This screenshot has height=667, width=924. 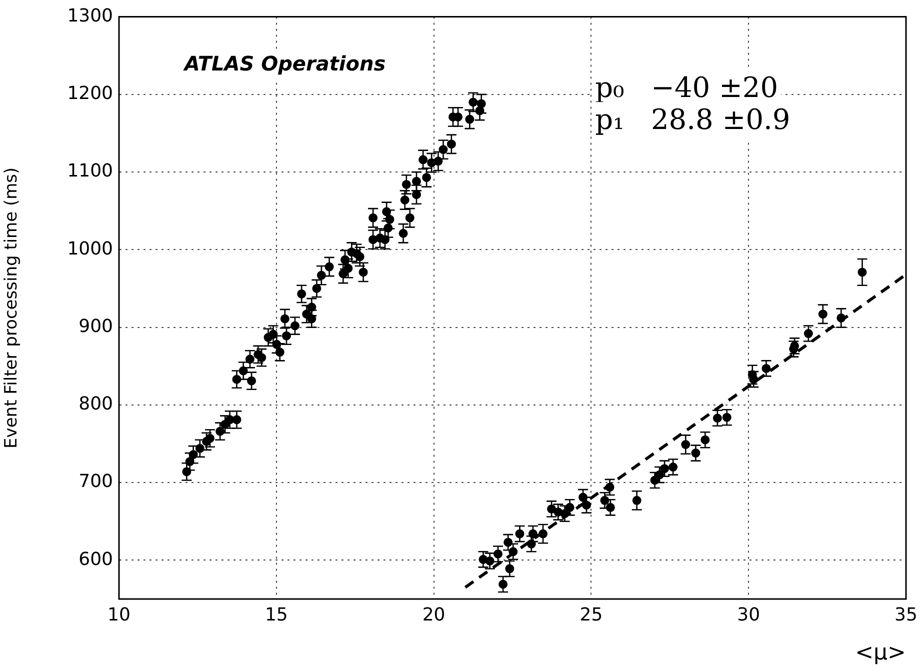 I want to click on y-tick-label: 1000, so click(x=90, y=249).